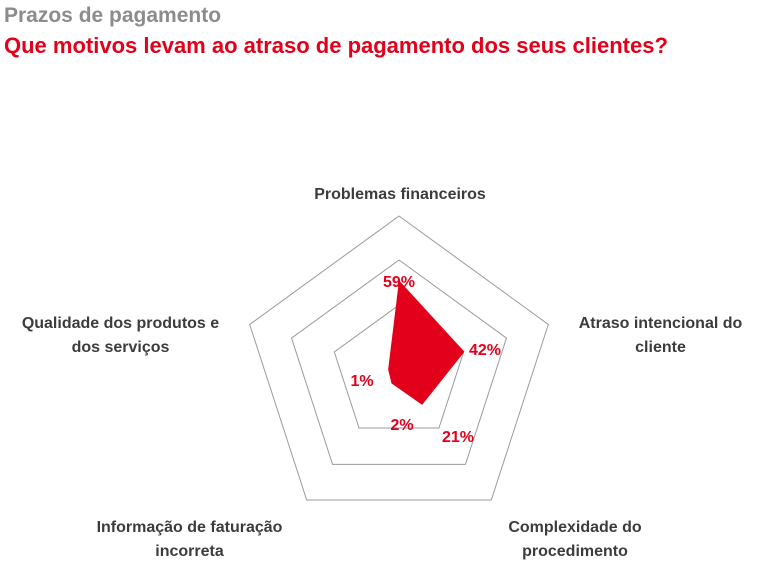  Describe the element at coordinates (189, 539) in the screenshot. I see `axis-label-informacao-faturacao: Informação de faturação incorreta` at that location.